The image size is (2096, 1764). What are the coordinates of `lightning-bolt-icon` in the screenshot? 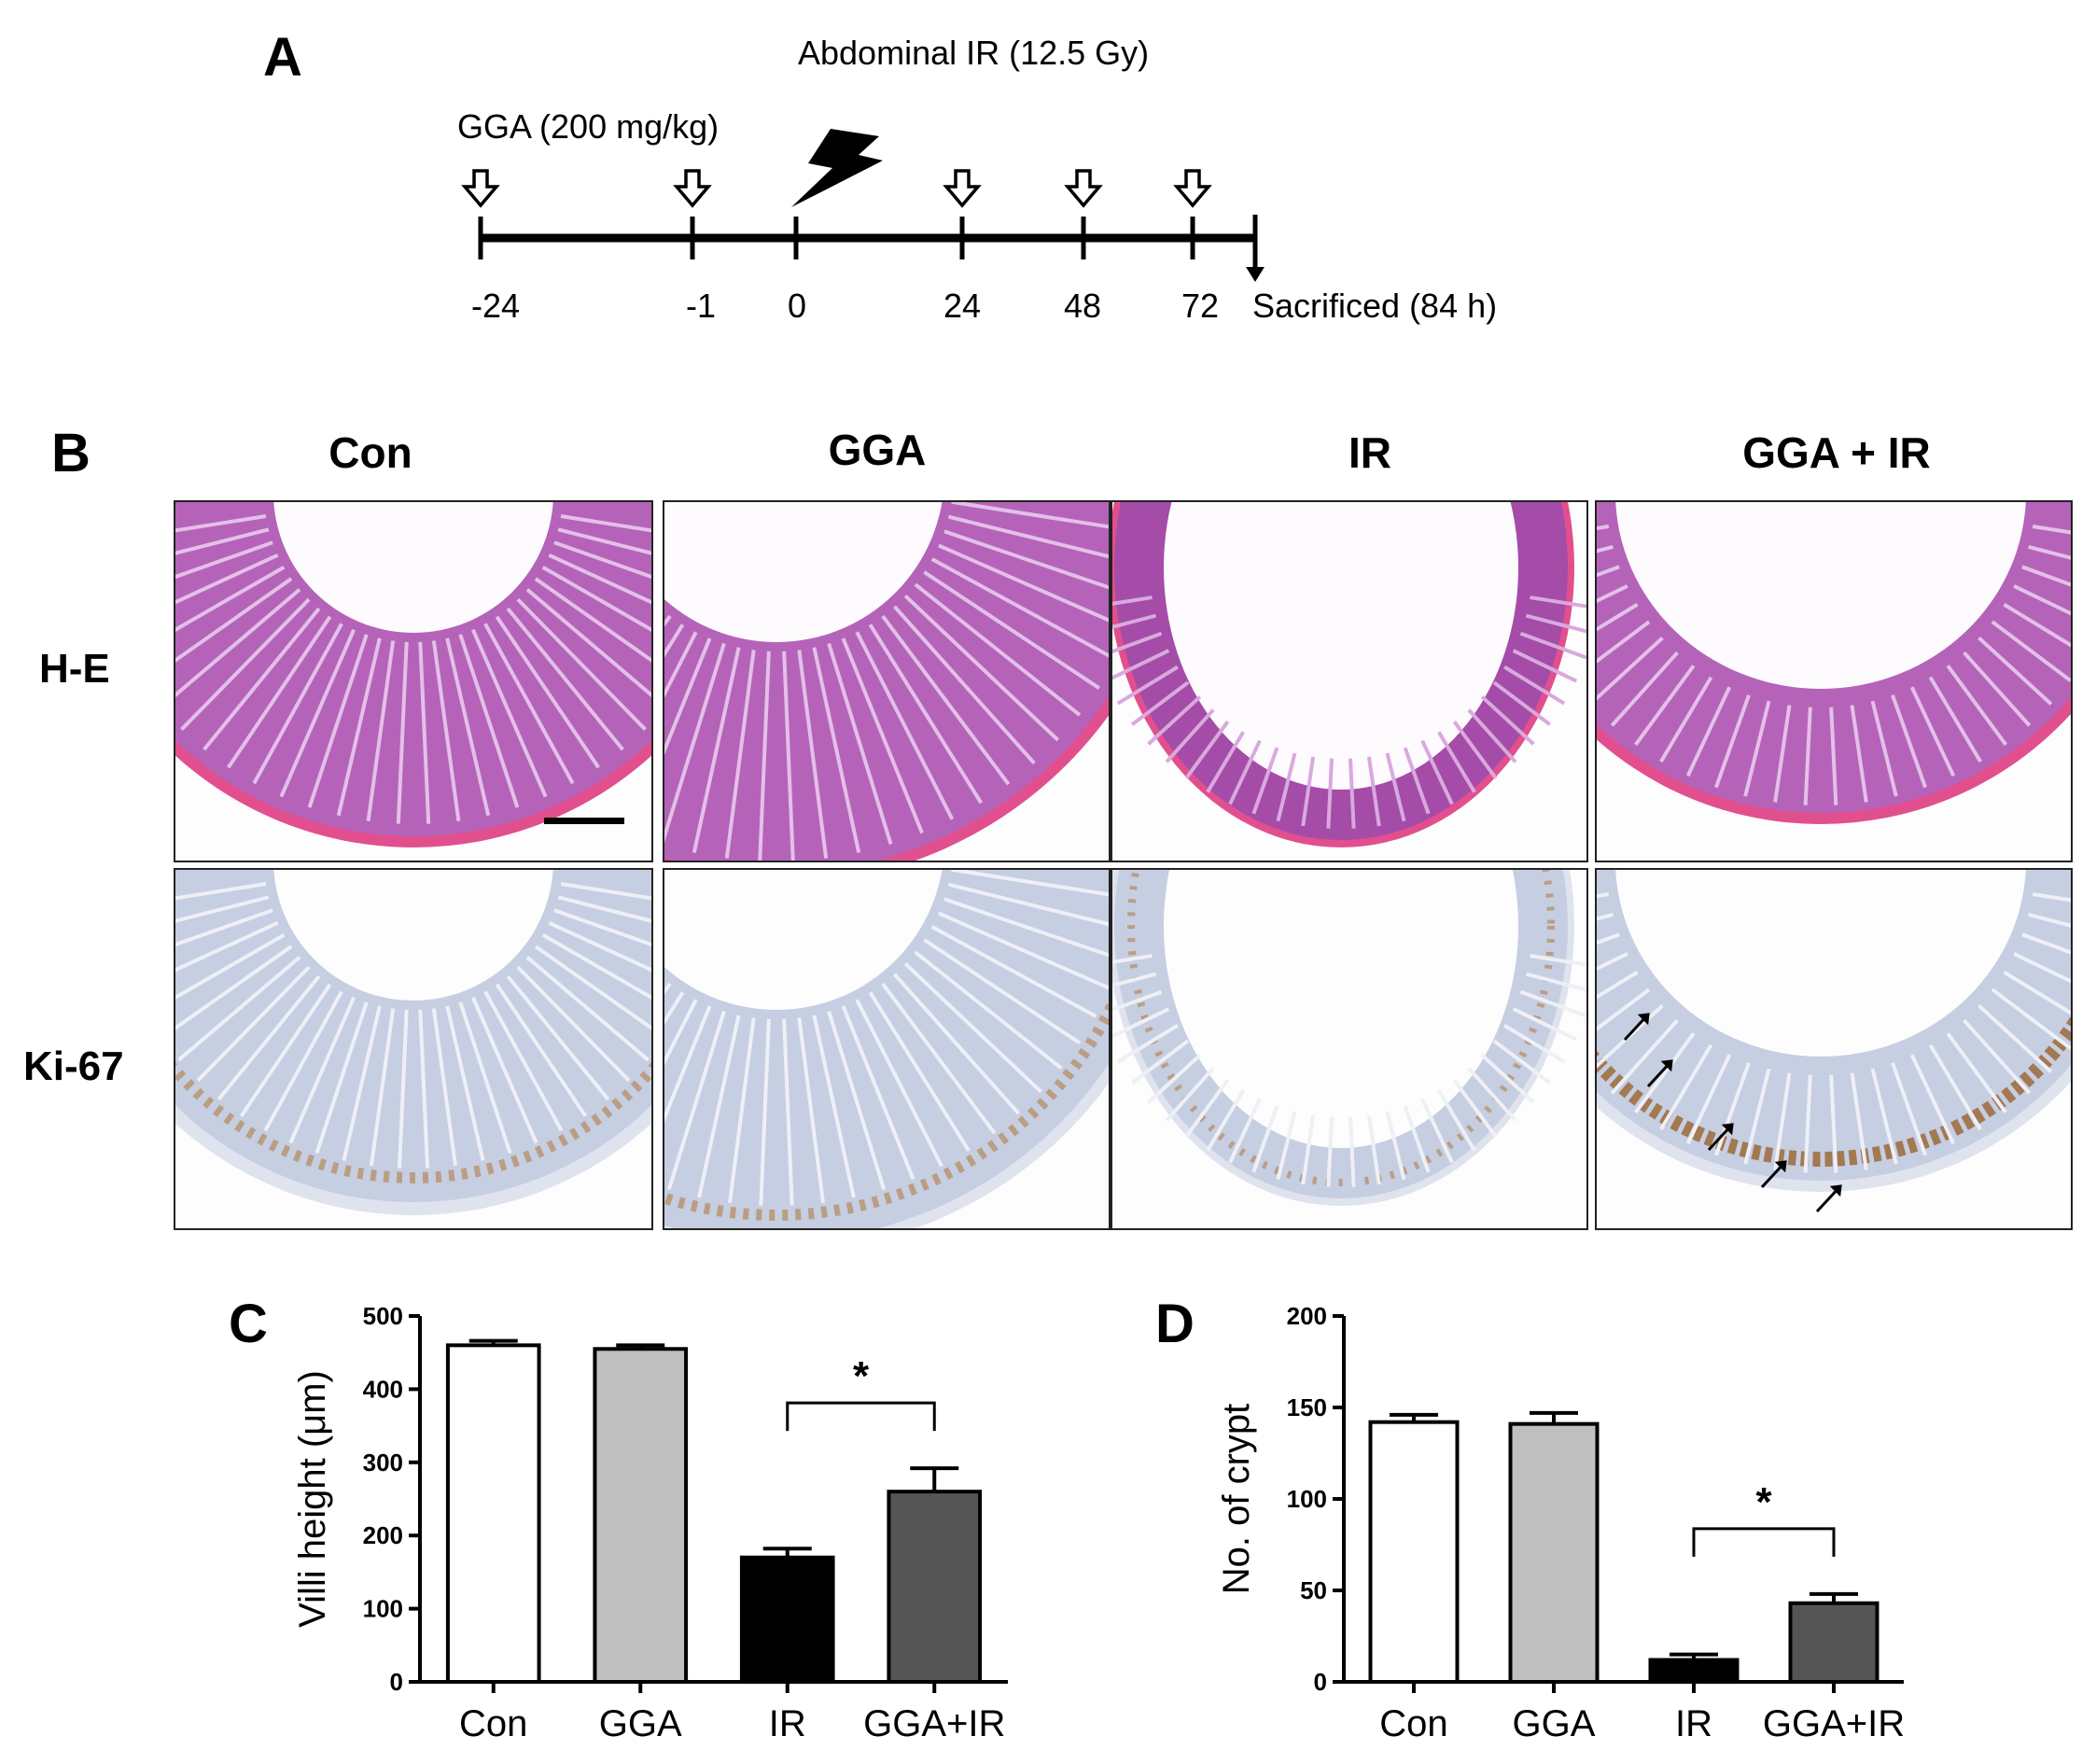 It's located at (837, 168).